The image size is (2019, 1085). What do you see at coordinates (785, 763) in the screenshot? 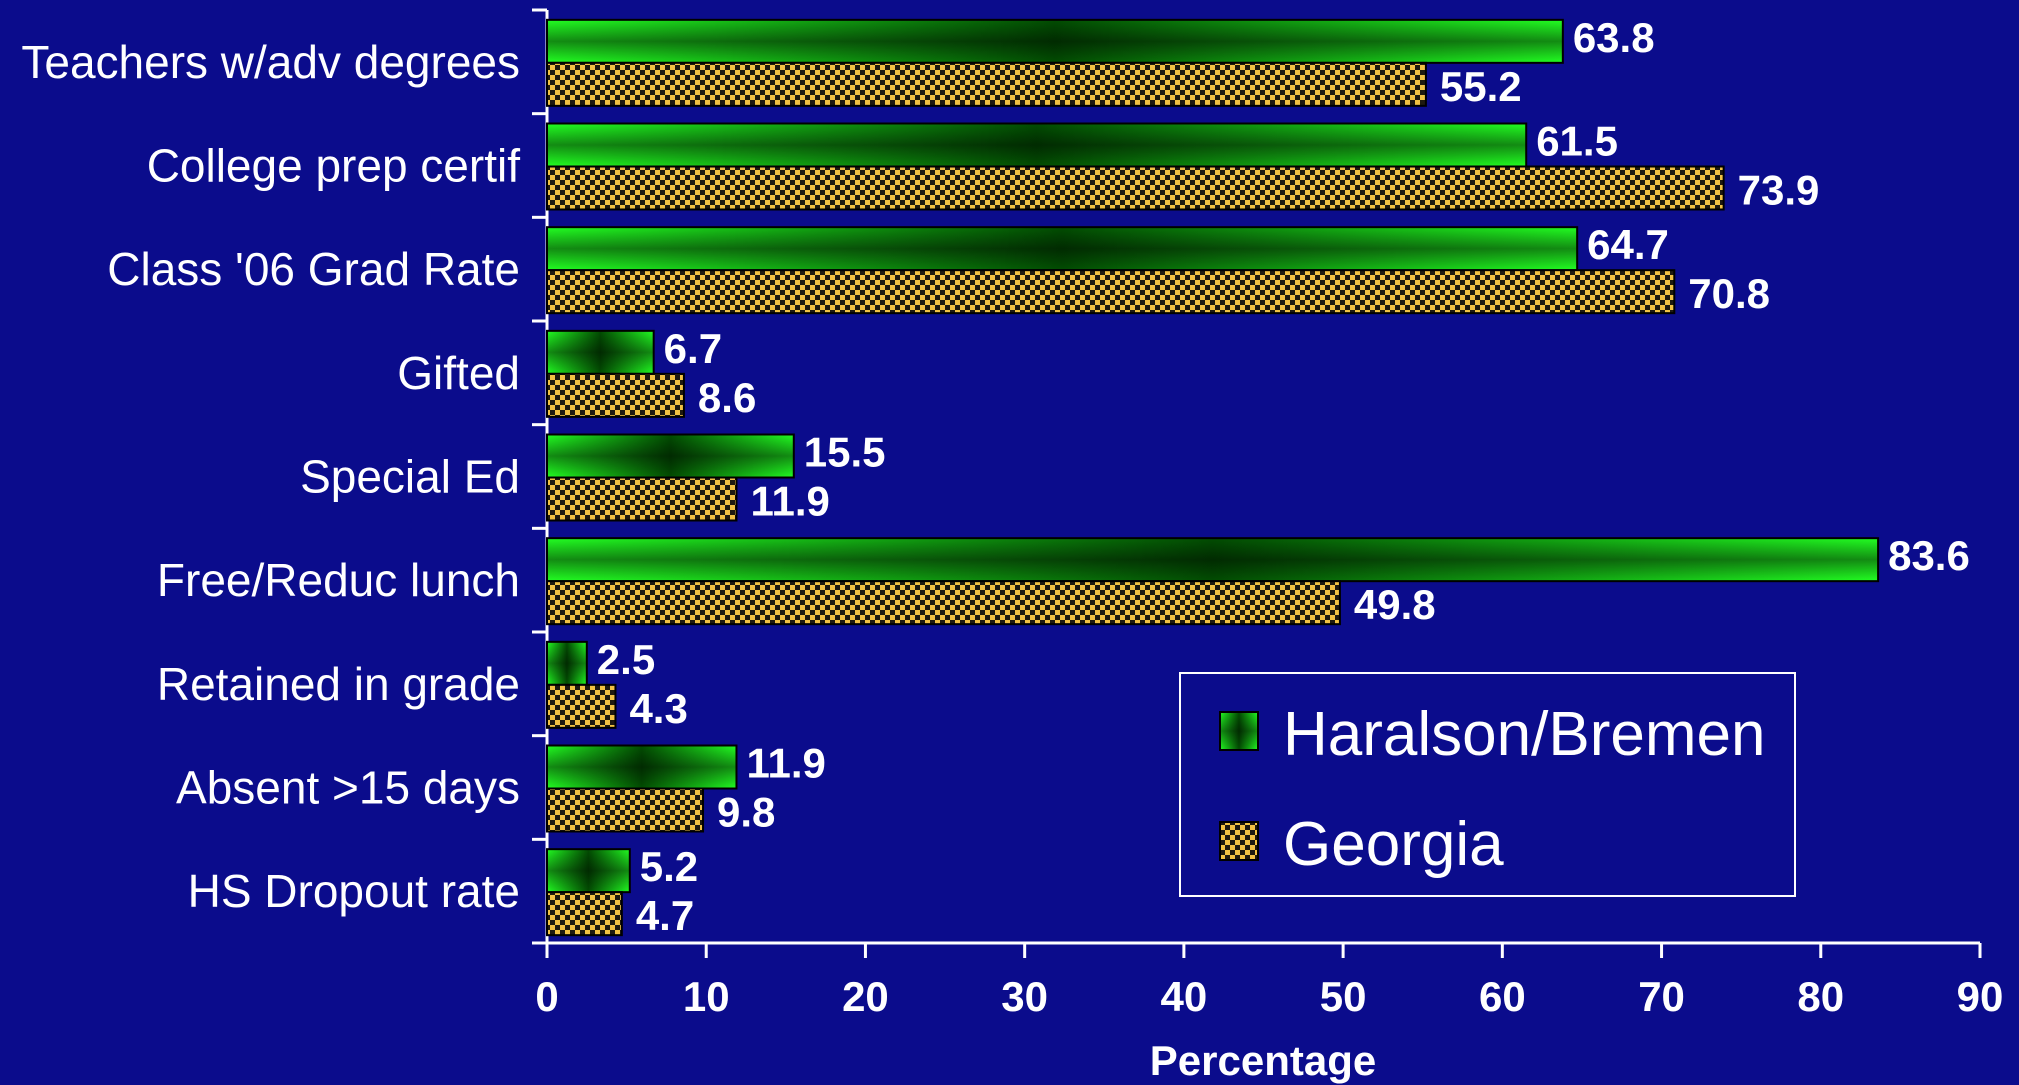
I see `value-label-haralson-bremen: 11.9` at bounding box center [785, 763].